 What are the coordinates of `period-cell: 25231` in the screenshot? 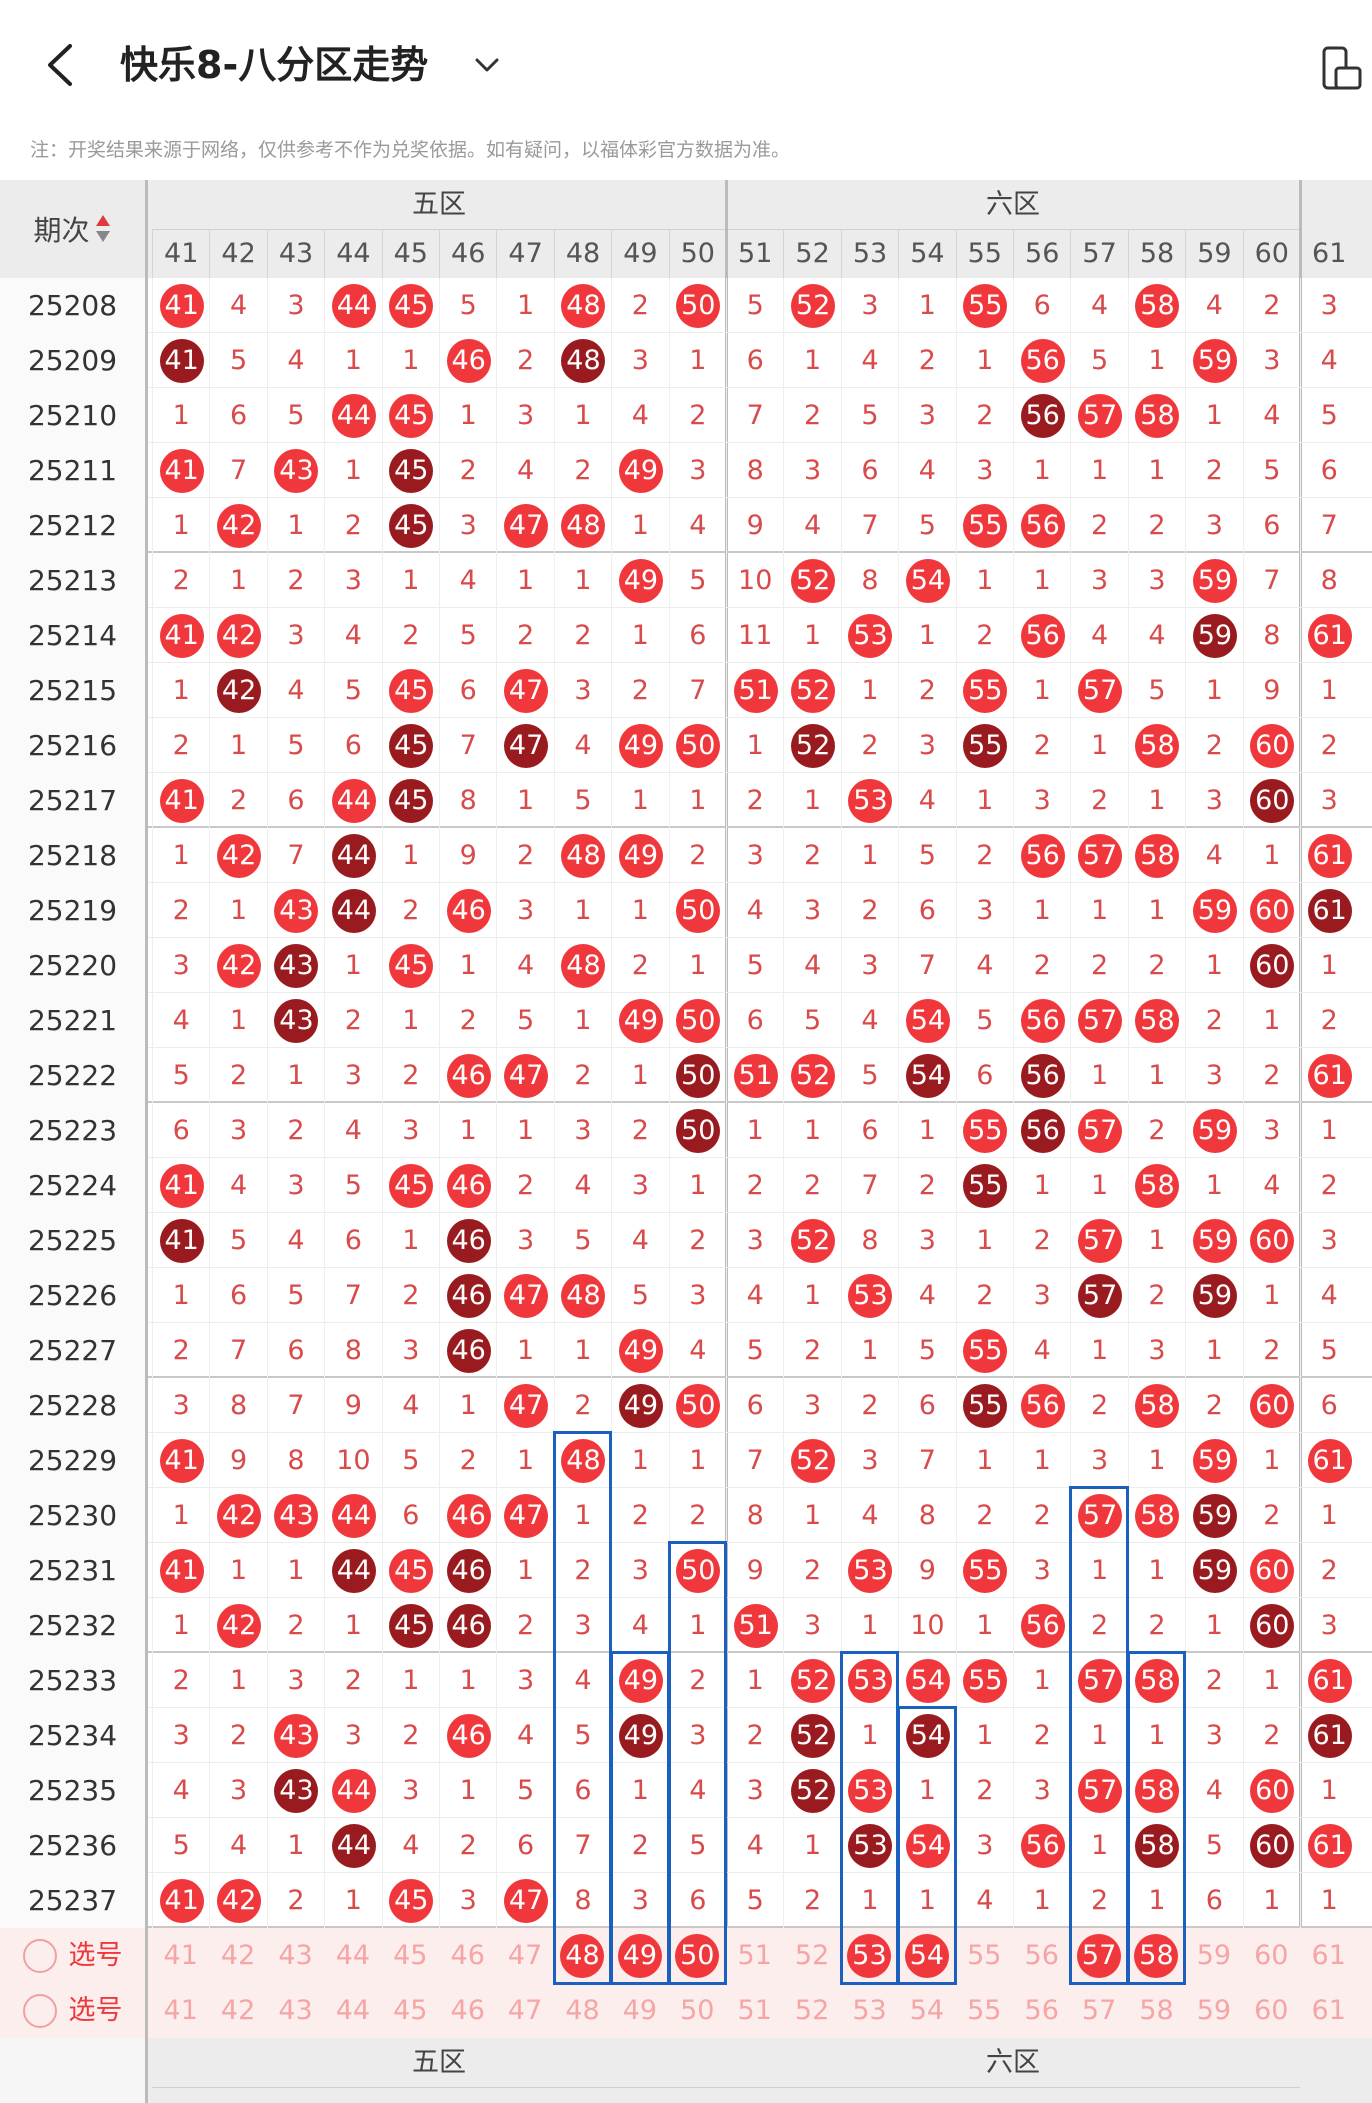 It's located at (74, 1570).